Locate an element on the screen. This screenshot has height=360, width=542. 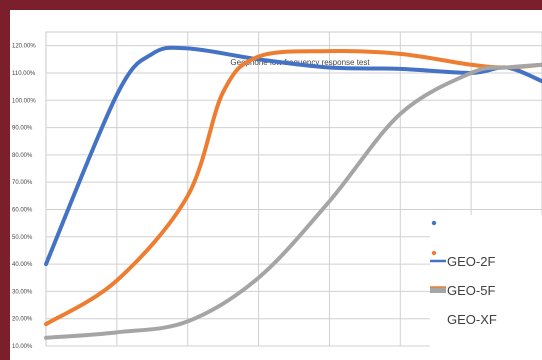
y-tick-label: 70.00% is located at coordinates (22, 183).